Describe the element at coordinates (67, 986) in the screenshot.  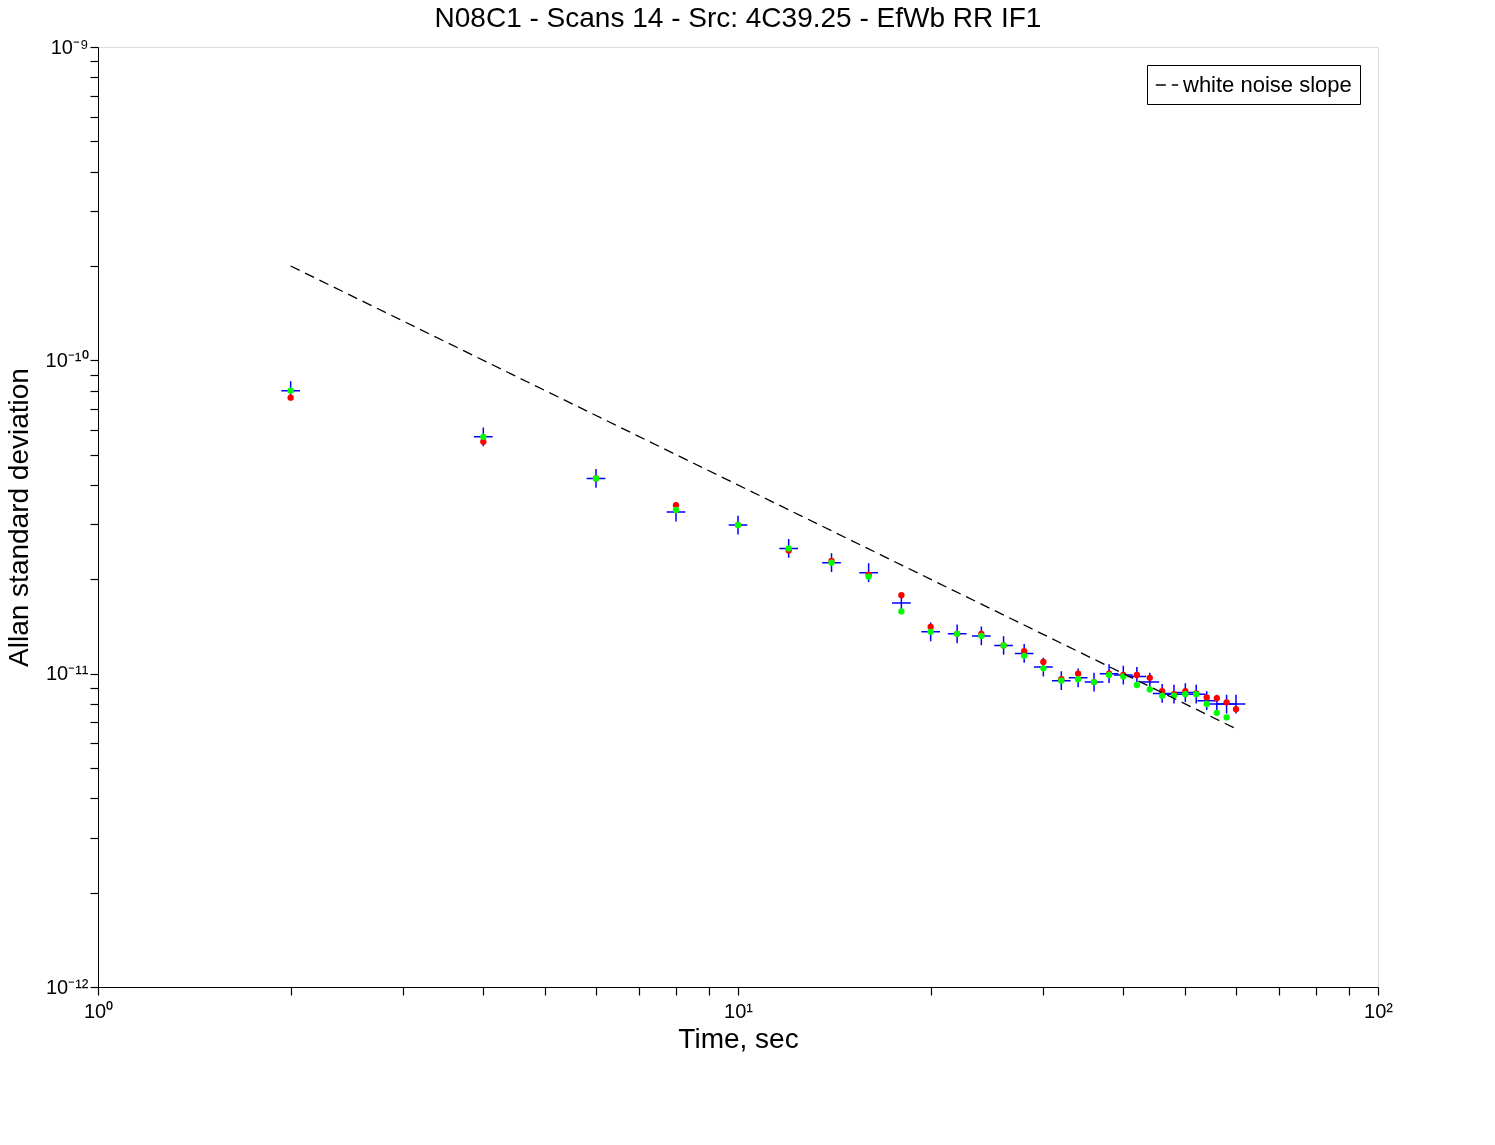
I see `y-tick-label: 10⁻¹²` at that location.